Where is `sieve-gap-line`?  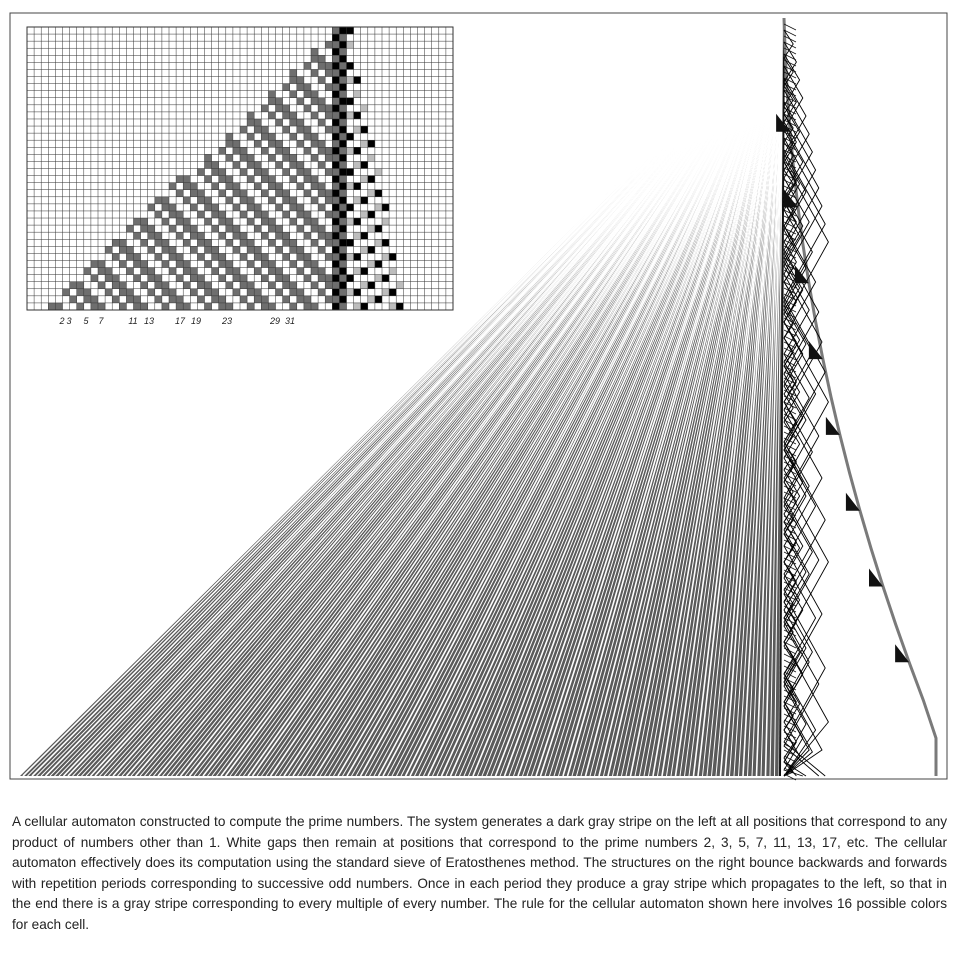 sieve-gap-line is located at coordinates (707, 397).